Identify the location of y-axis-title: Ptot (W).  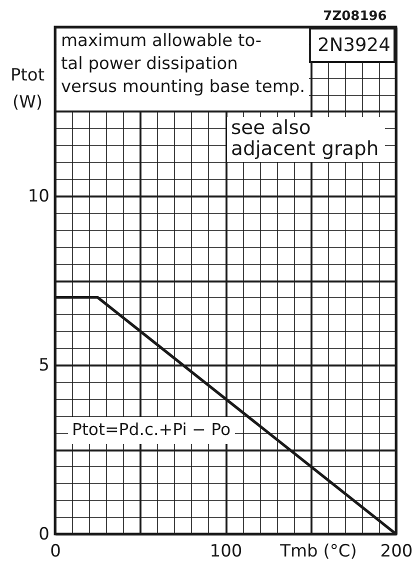
(27, 89).